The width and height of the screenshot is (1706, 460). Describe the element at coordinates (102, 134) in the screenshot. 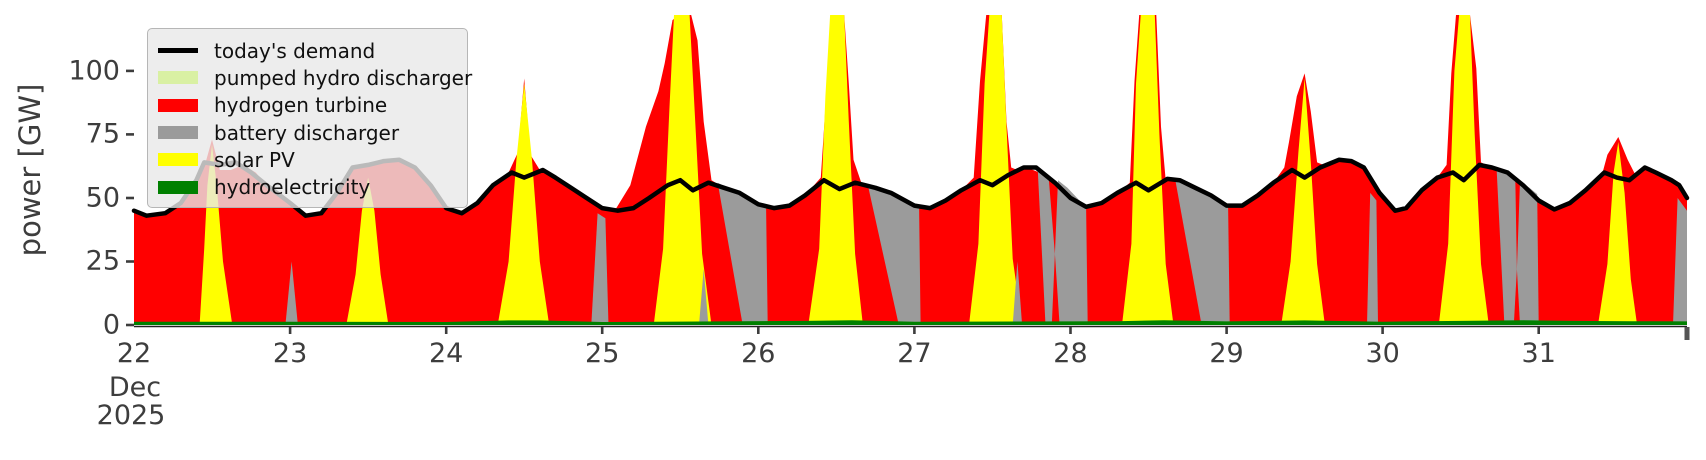

I see `y-tick-label-75: 75` at that location.